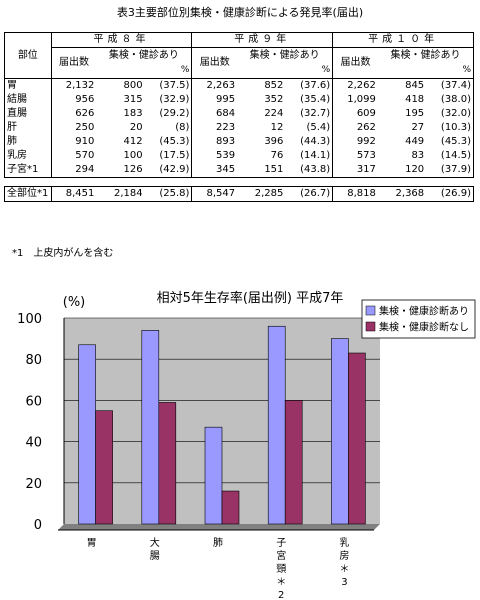  What do you see at coordinates (355, 194) in the screenshot?
I see `reported-count: 8,818` at bounding box center [355, 194].